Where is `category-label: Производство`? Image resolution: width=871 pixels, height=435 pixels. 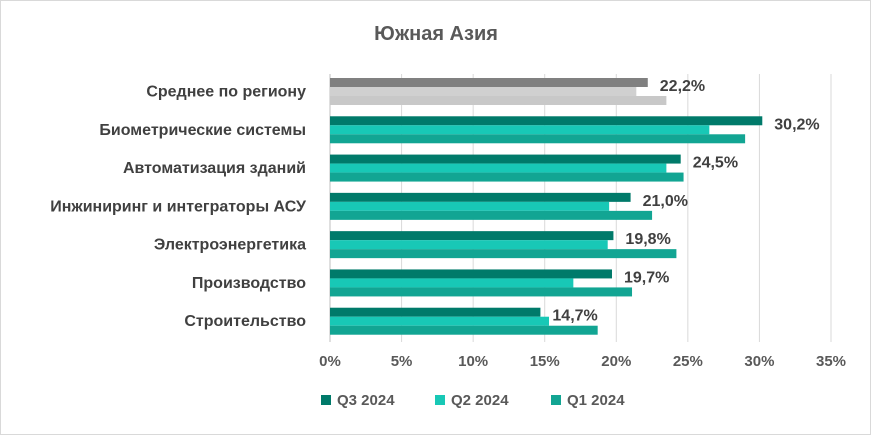 category-label: Производство is located at coordinates (249, 283).